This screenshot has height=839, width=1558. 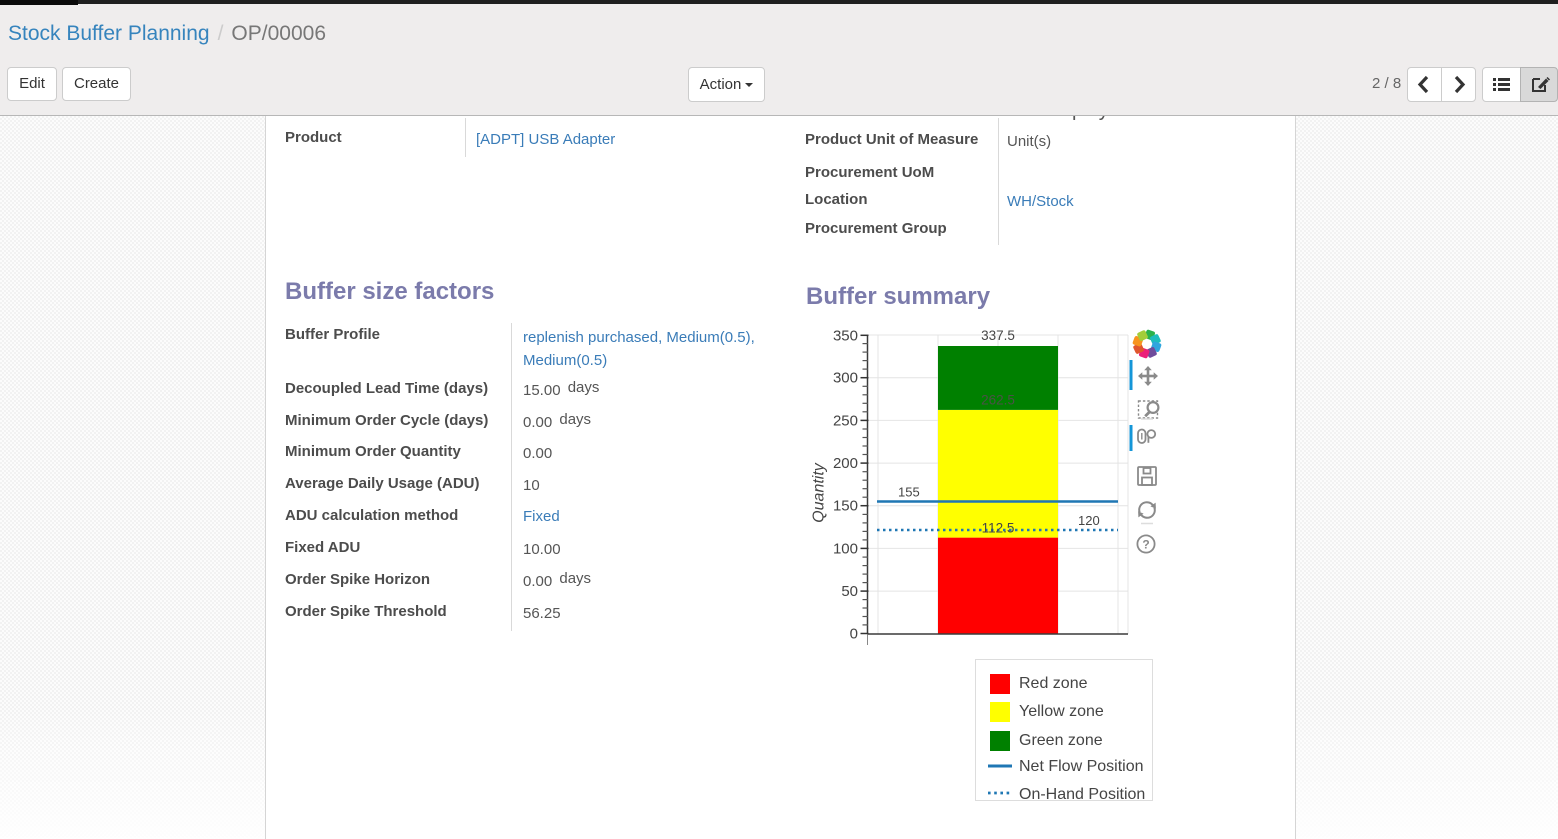 What do you see at coordinates (998, 400) in the screenshot?
I see `svg-text: 262.5` at bounding box center [998, 400].